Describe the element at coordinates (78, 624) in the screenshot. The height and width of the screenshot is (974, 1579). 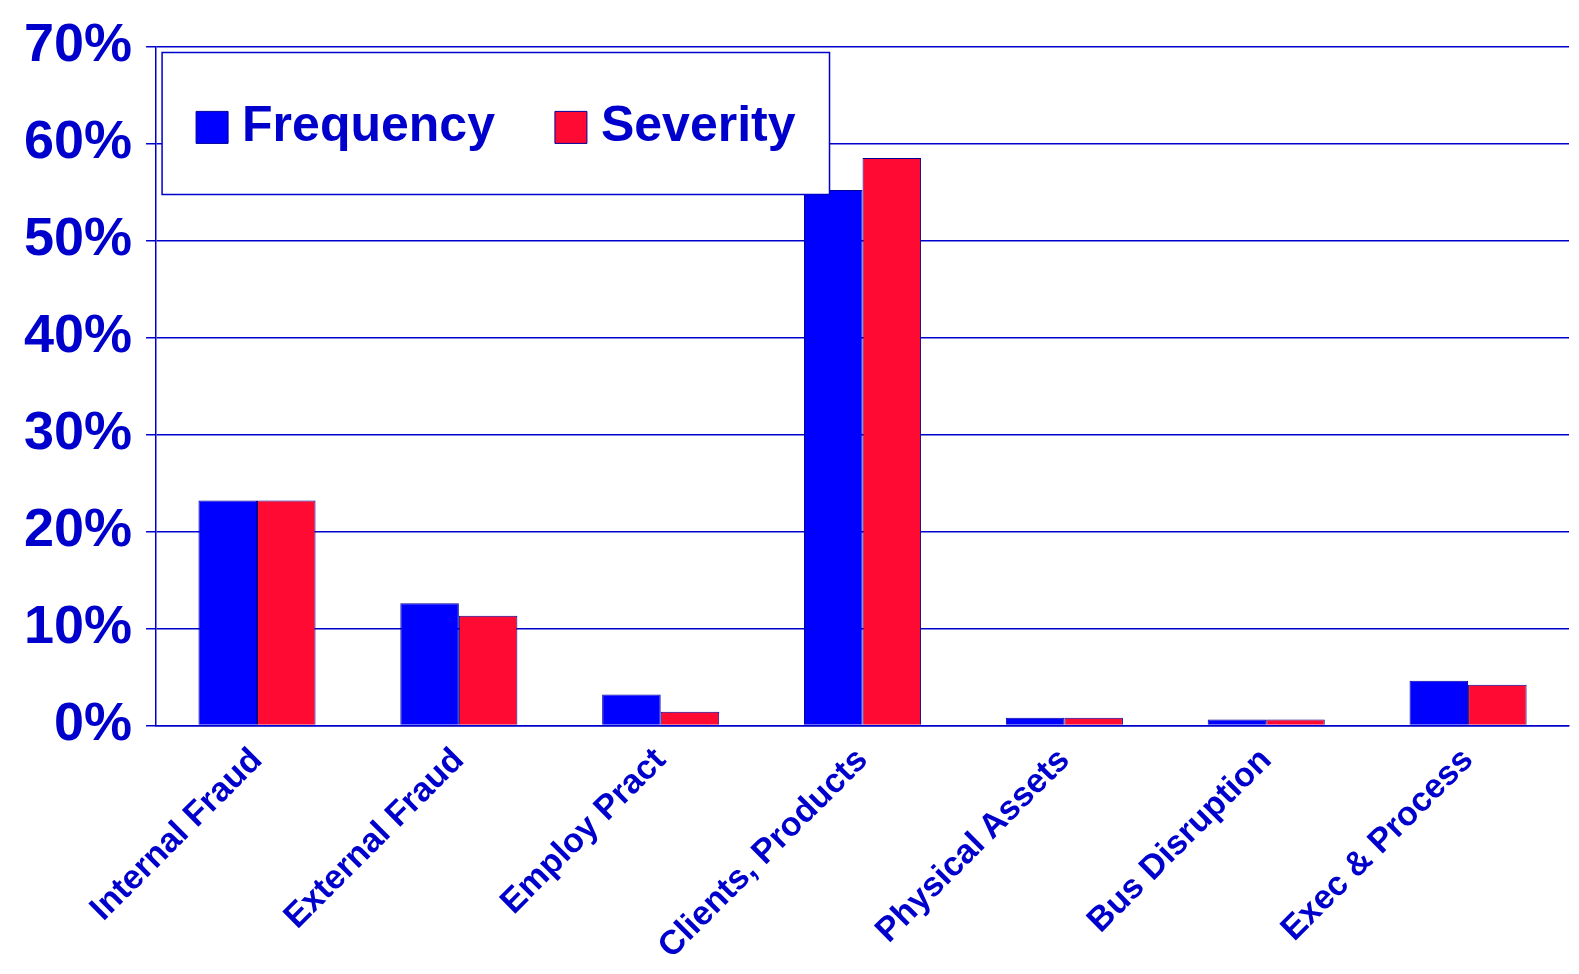
I see `y-tick-label: 10%` at that location.